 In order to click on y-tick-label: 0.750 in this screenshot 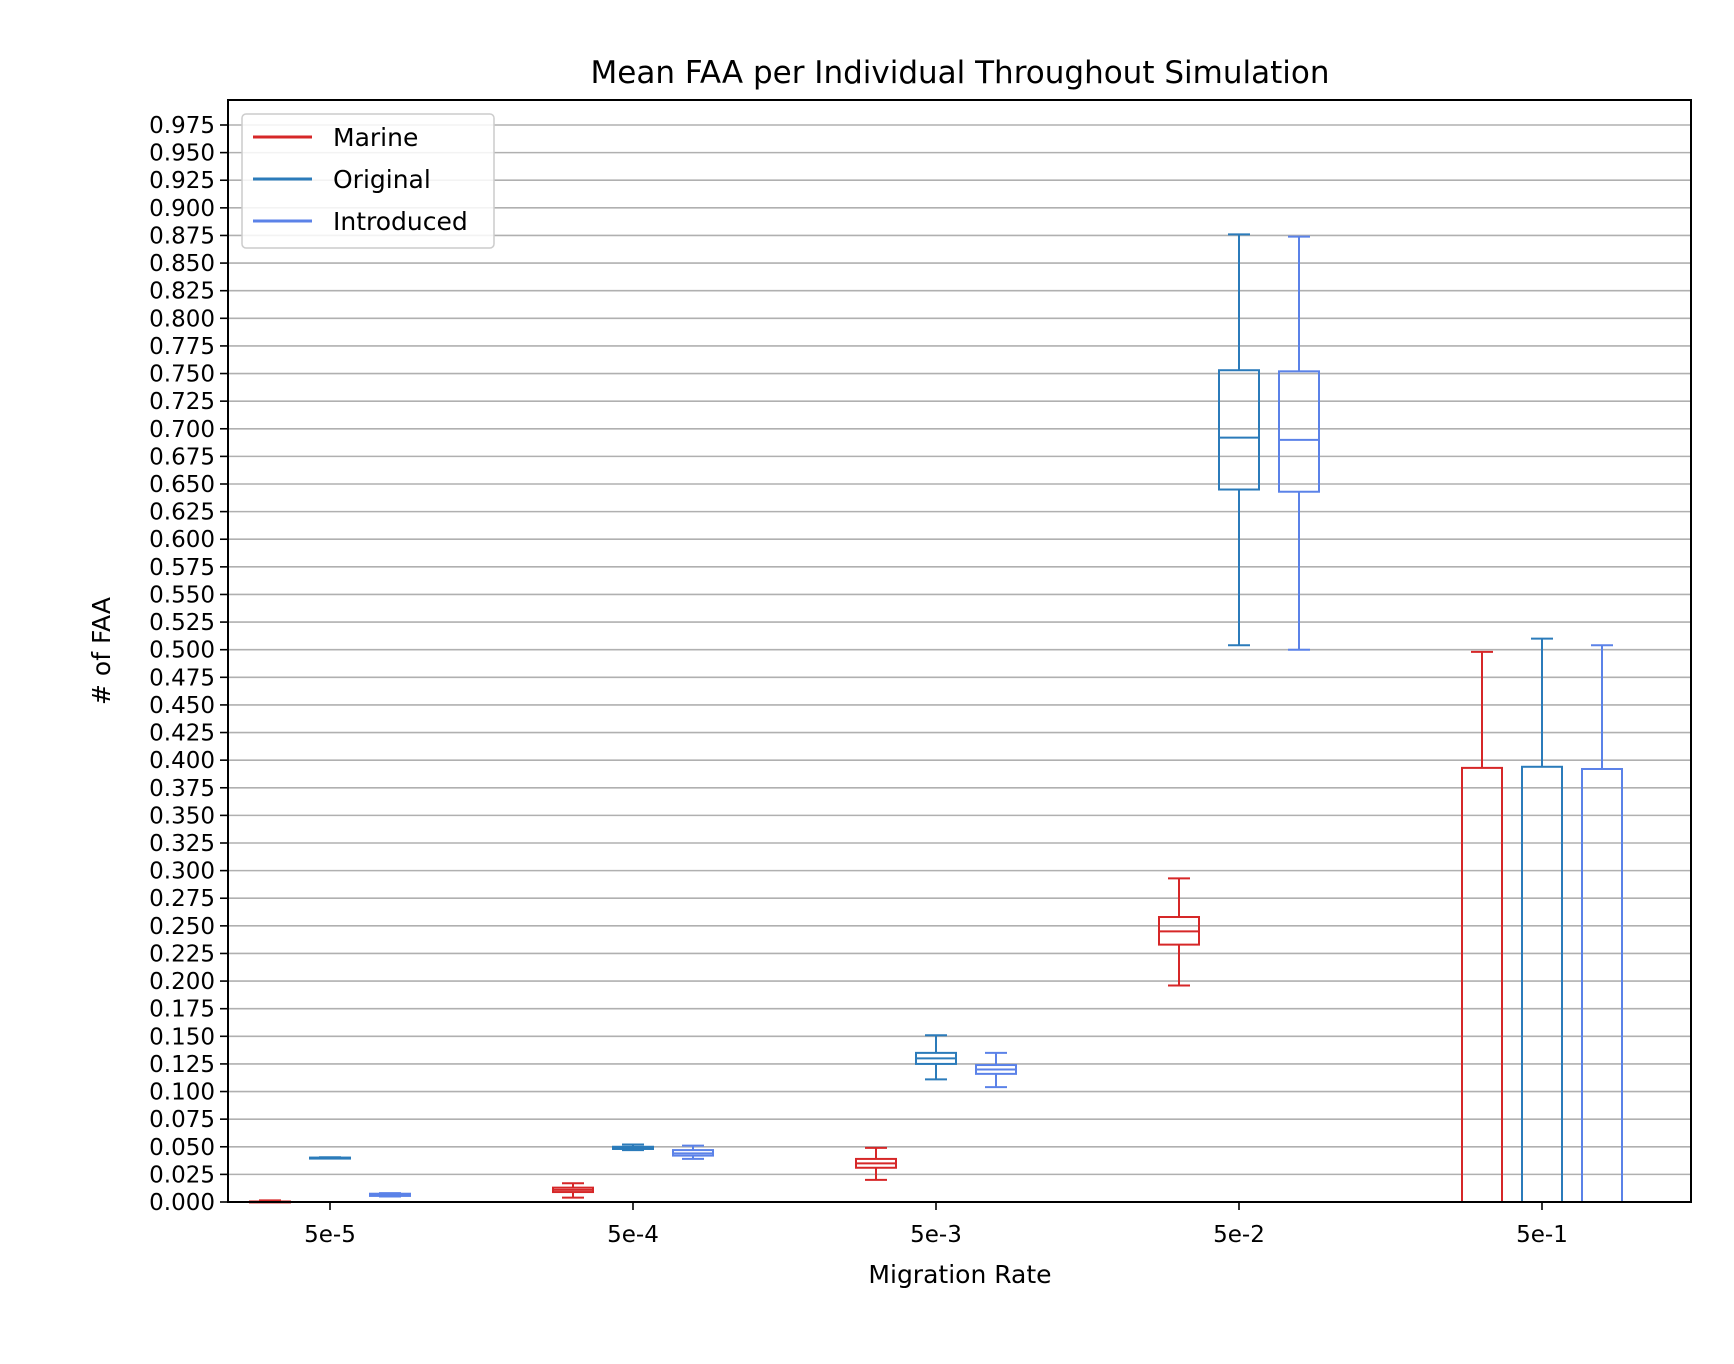, I will do `click(182, 375)`.